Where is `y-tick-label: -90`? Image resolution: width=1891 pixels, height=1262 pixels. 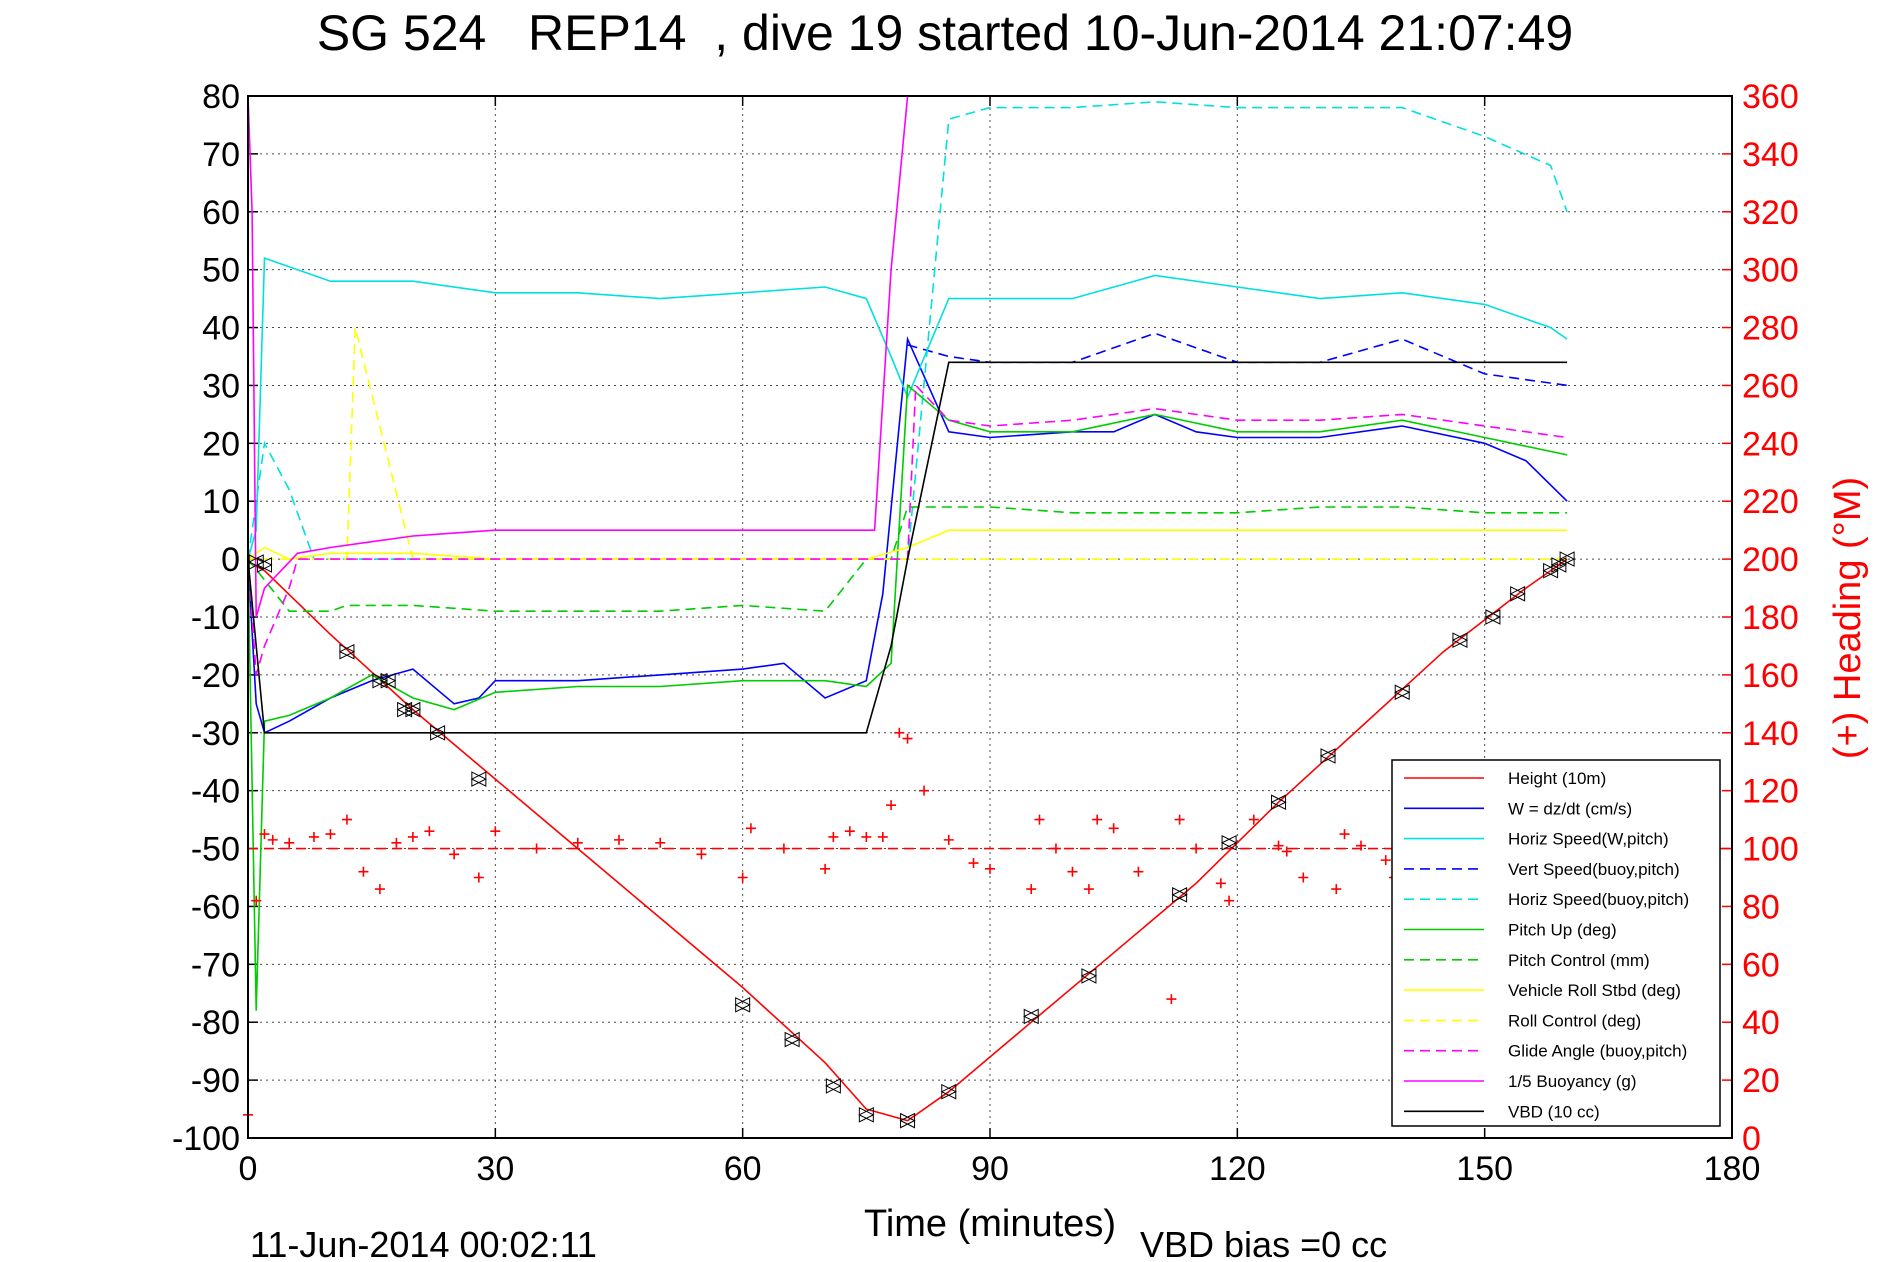 y-tick-label: -90 is located at coordinates (215, 1081).